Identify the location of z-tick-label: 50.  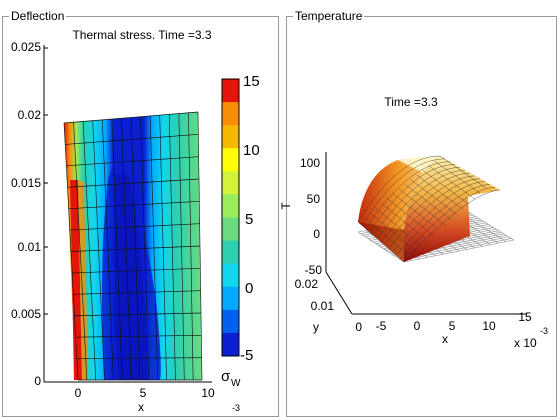
(314, 199).